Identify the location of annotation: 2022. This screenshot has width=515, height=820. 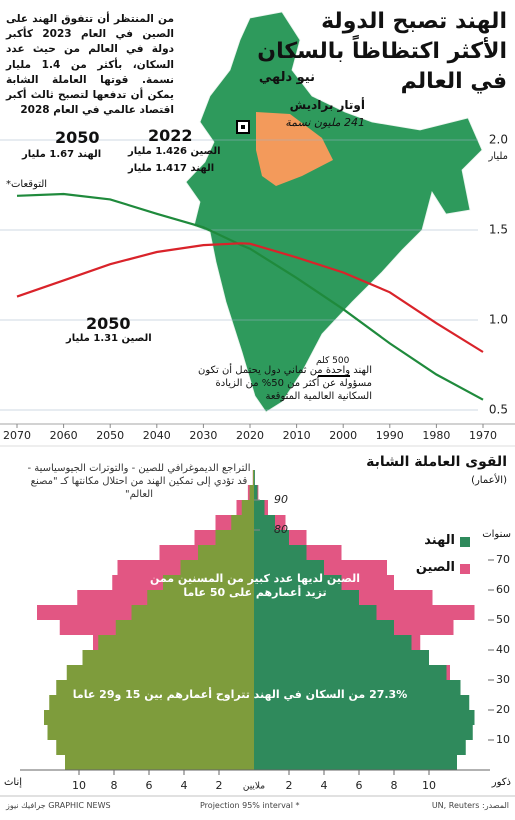
(170, 135).